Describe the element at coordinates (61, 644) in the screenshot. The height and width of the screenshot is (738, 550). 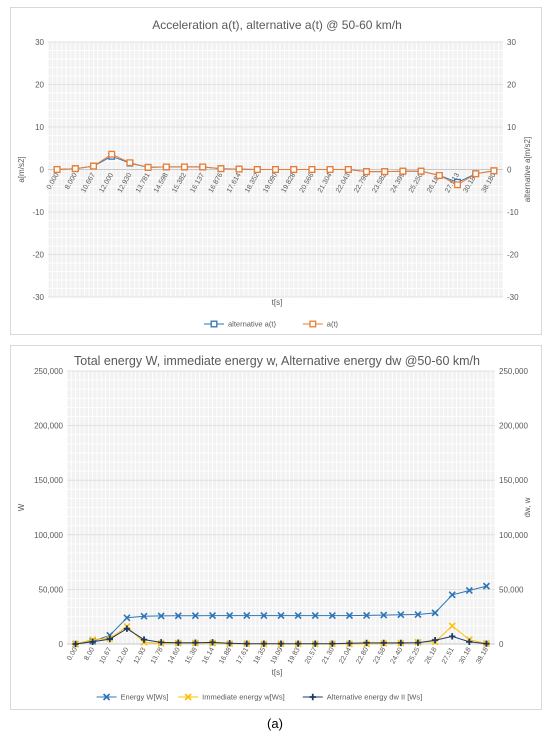
I see `y-tick-label: 0` at that location.